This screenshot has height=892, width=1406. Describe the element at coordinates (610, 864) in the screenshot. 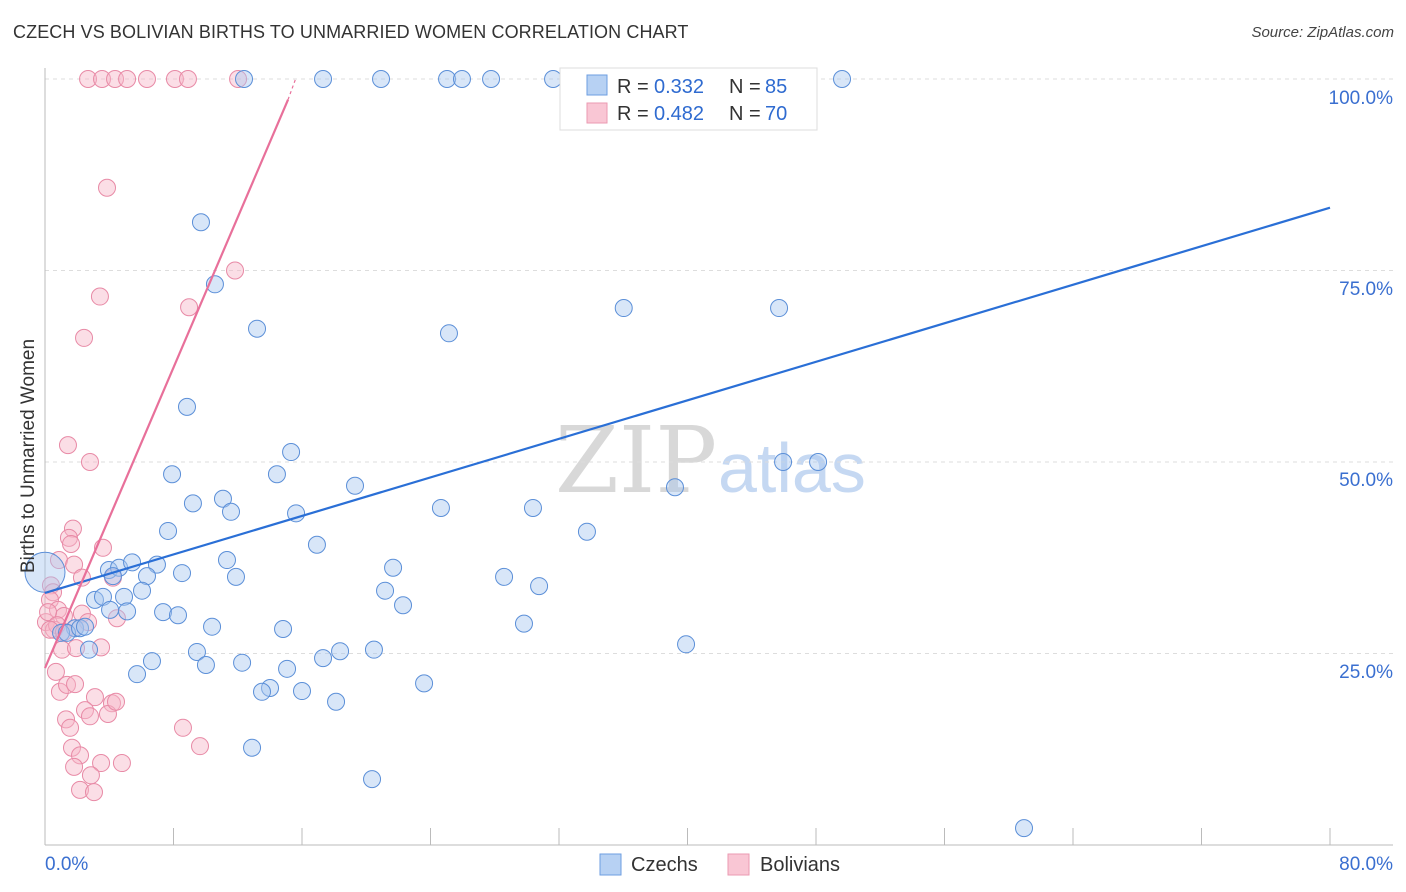

I see `legend-czechs-swatch` at that location.